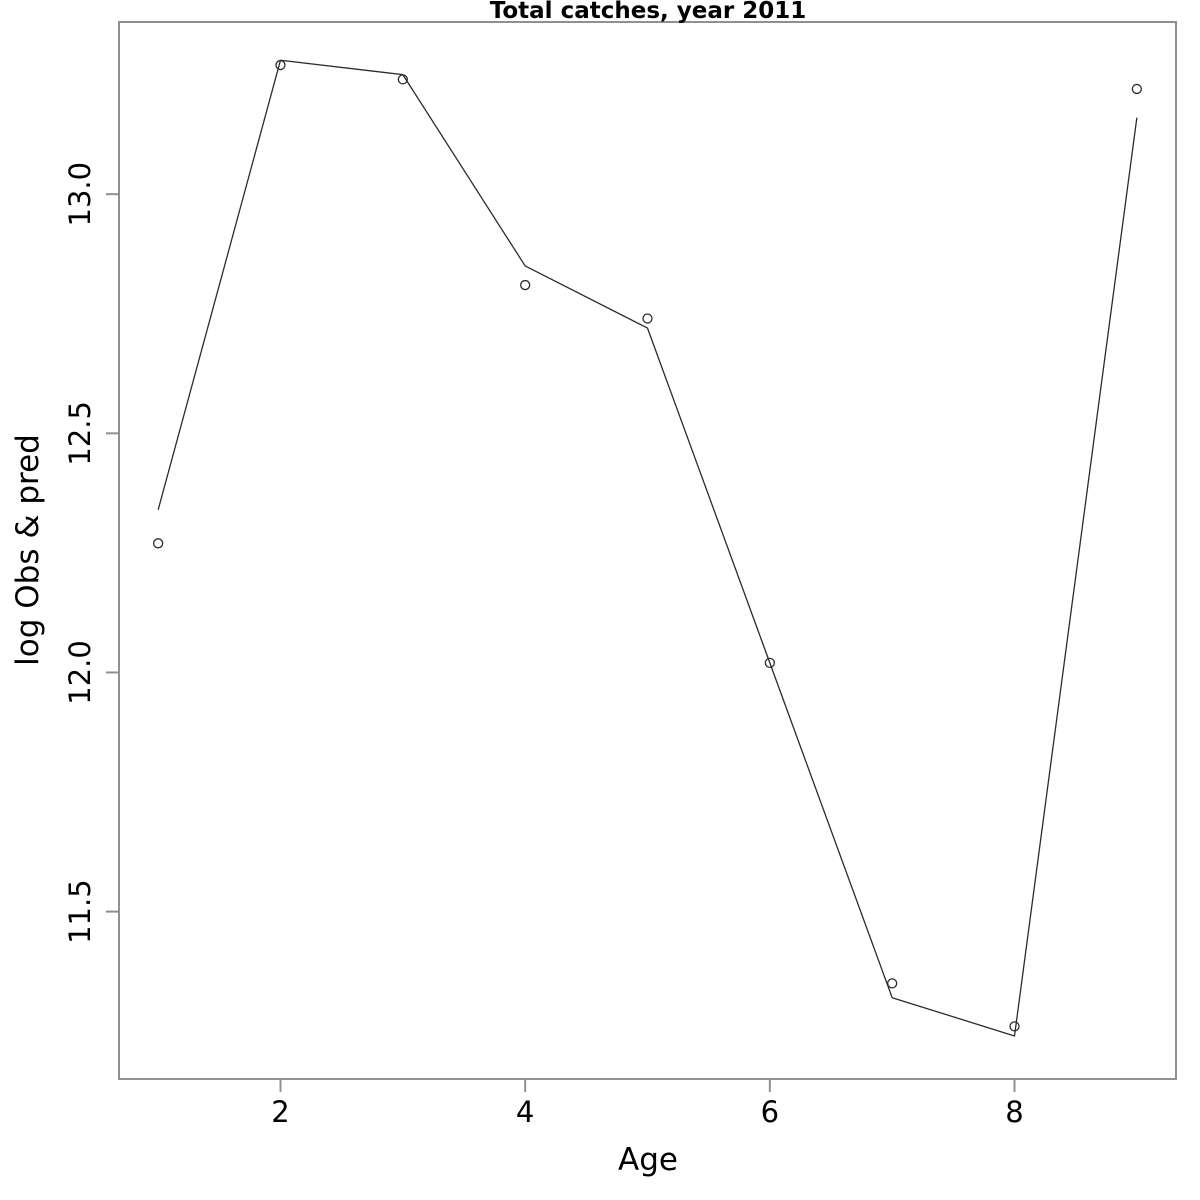 The image size is (1200, 1200). I want to click on y-tick-label: 12.5, so click(80, 433).